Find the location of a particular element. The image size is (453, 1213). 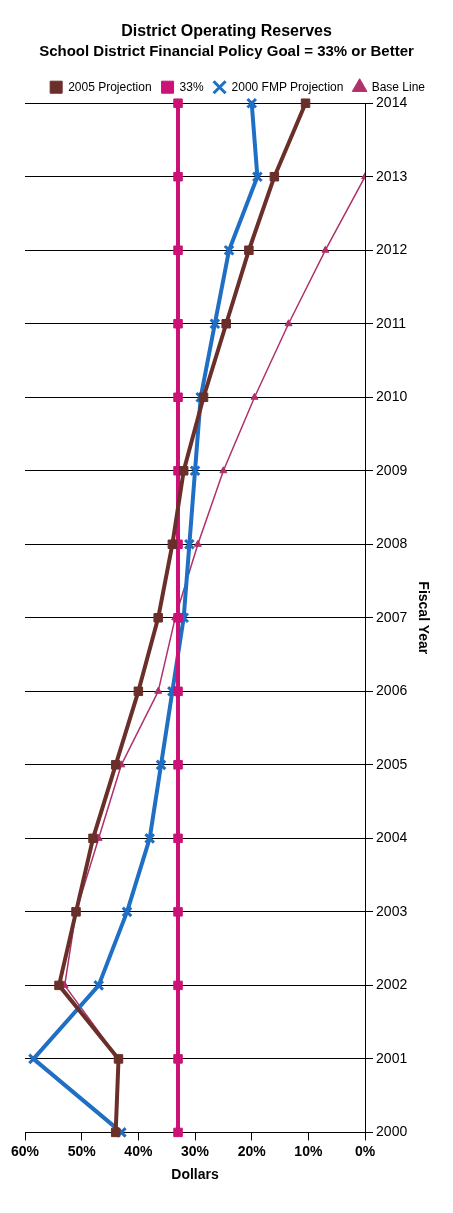

y-tick-label: 2009 is located at coordinates (392, 469).